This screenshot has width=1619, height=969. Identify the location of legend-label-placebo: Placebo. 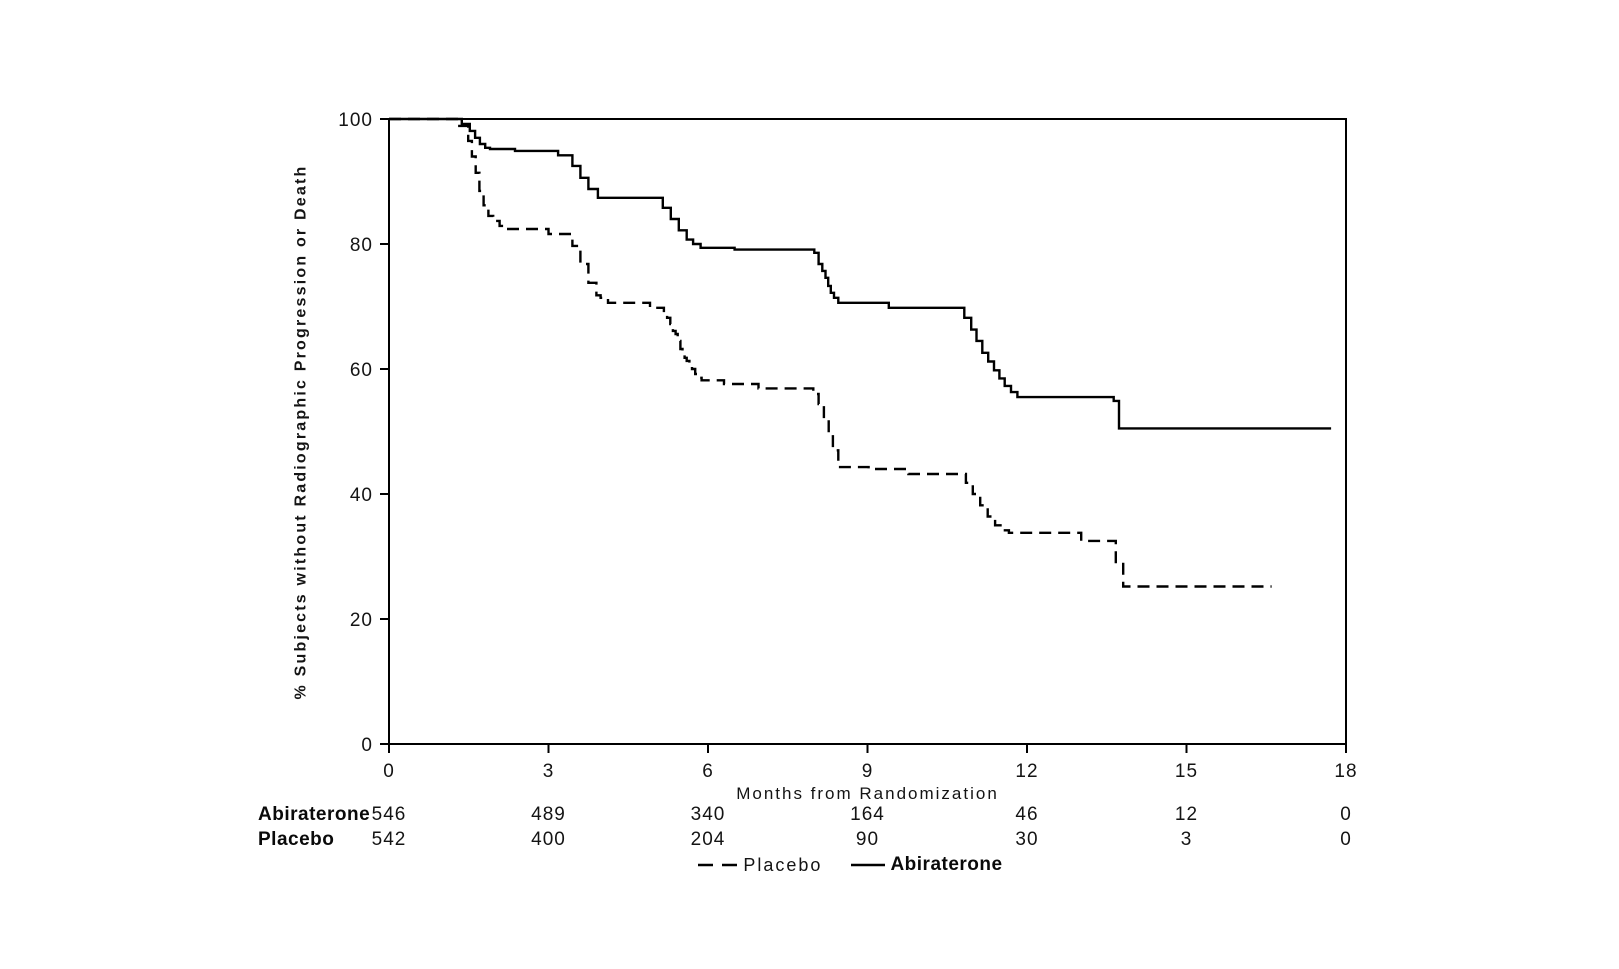
(783, 864).